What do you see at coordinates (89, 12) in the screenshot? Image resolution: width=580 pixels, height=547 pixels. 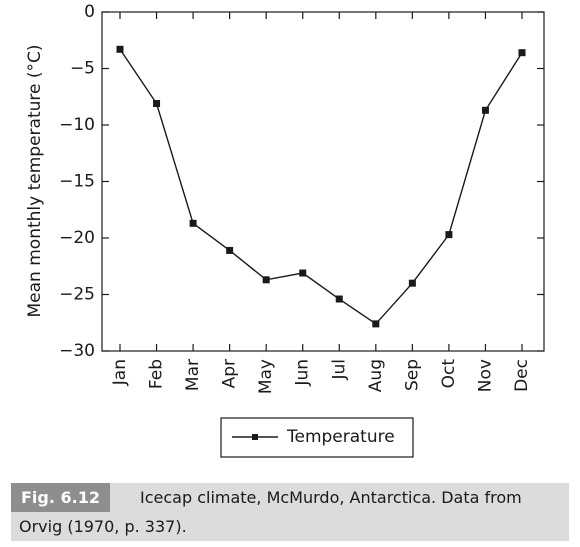 I see `y-tick-label: 0` at bounding box center [89, 12].